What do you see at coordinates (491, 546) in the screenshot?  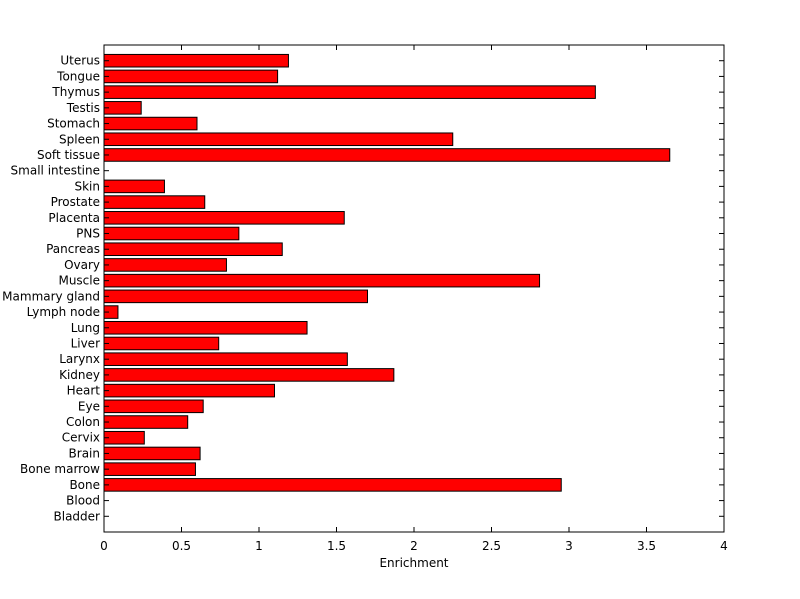 I see `x-tick-label: 2.5` at bounding box center [491, 546].